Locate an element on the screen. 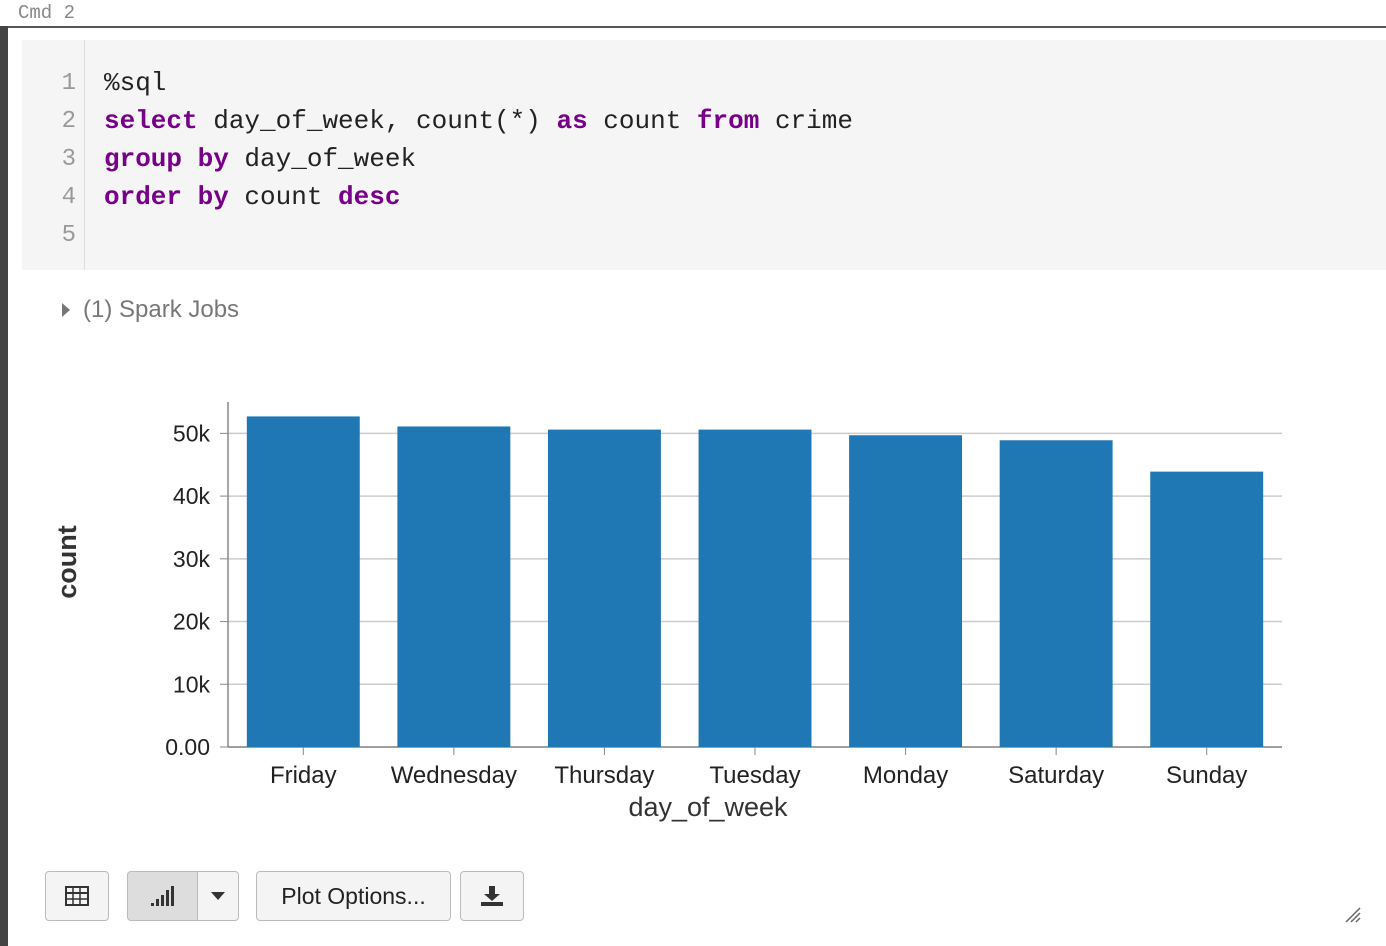 The height and width of the screenshot is (946, 1386). gutter-line is located at coordinates (84, 155).